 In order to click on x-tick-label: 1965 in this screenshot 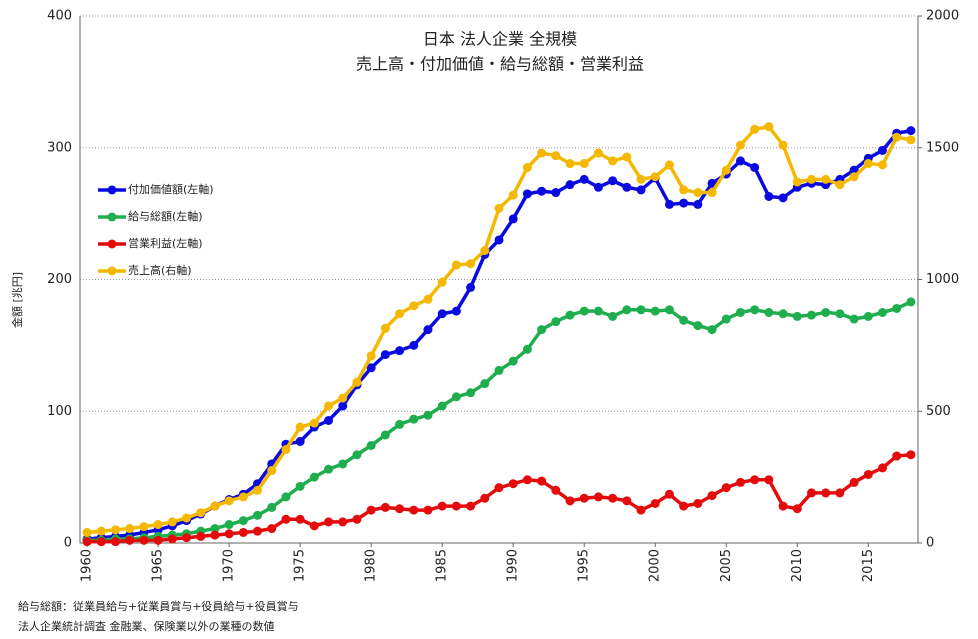, I will do `click(158, 565)`.